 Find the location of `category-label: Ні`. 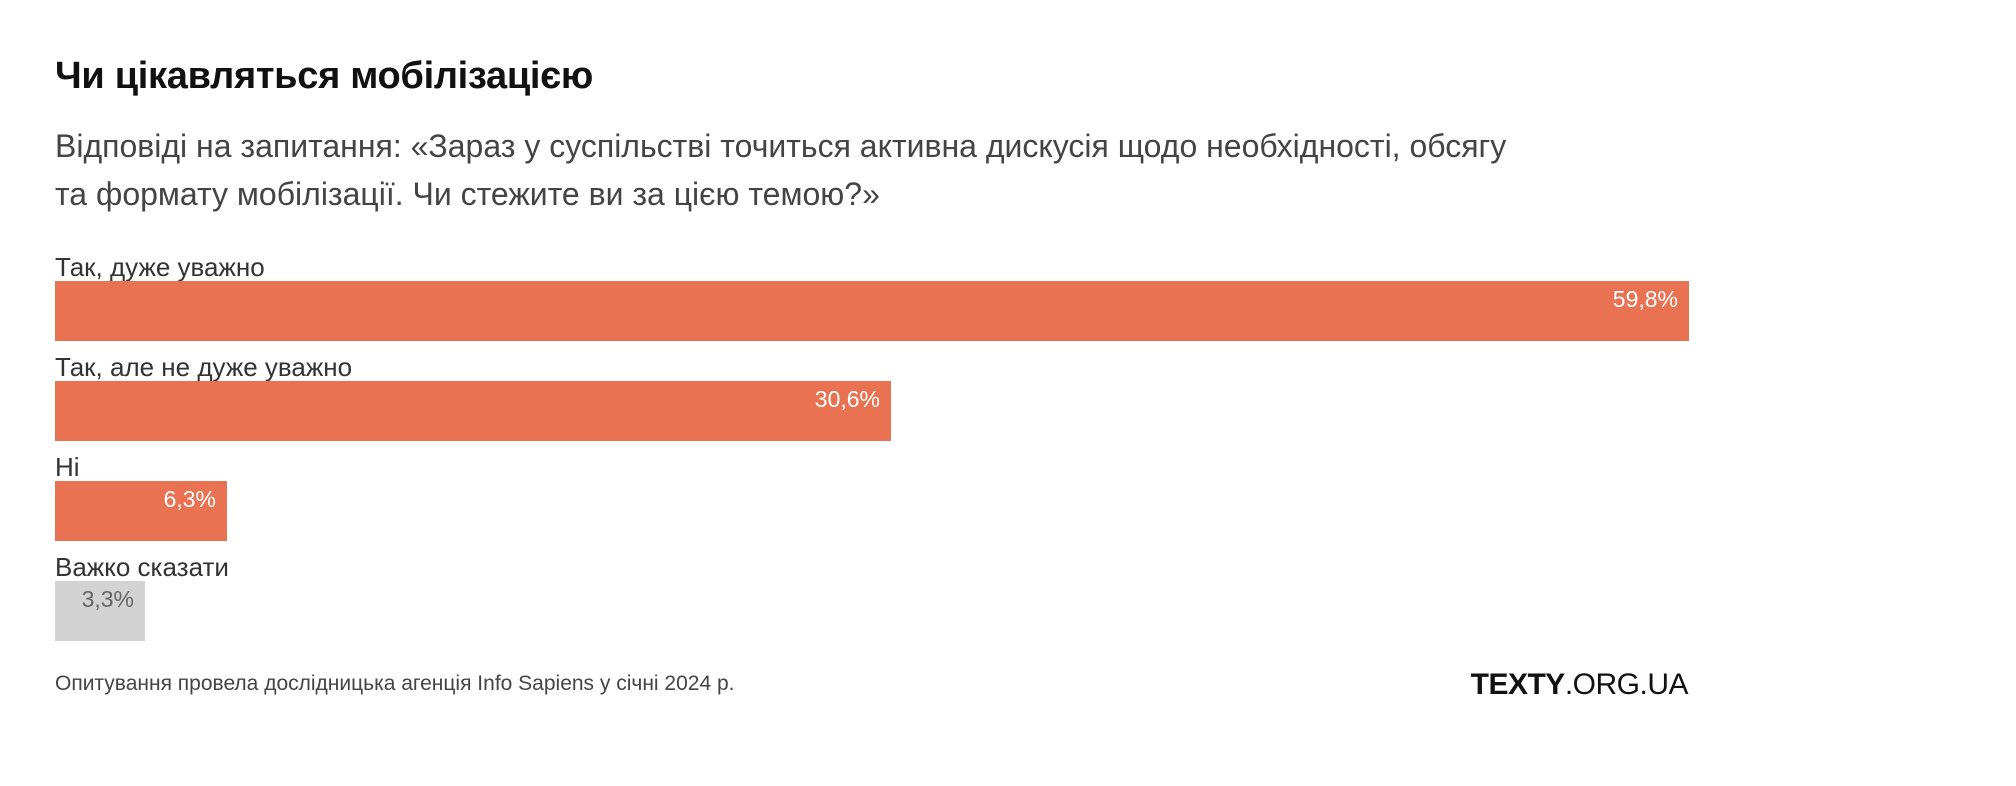

category-label: Ні is located at coordinates (67, 467).